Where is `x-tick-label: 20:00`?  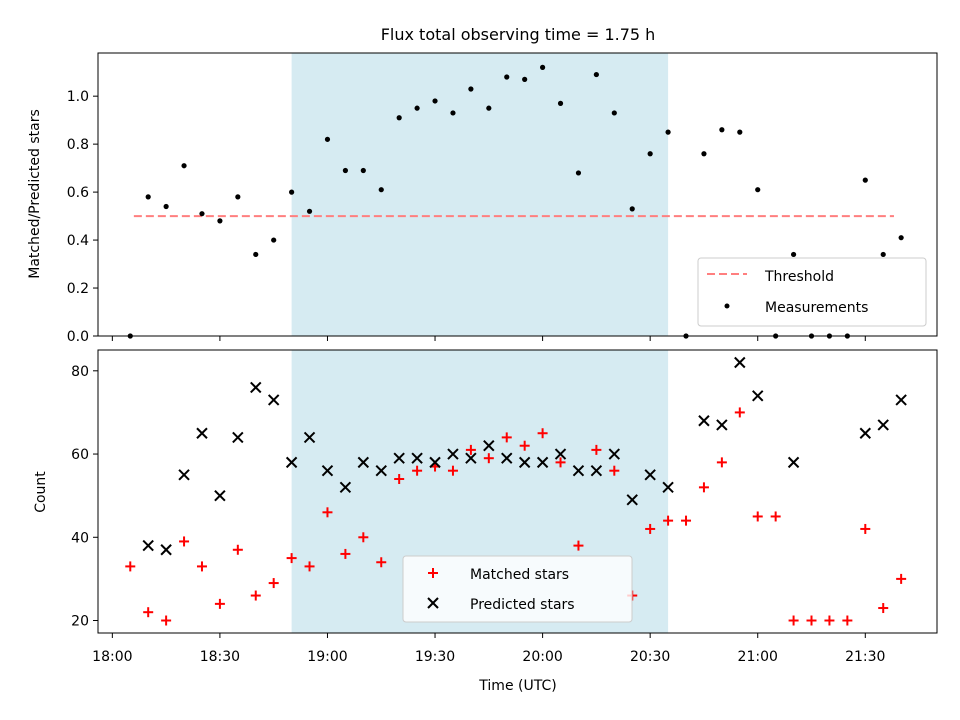
x-tick-label: 20:00 is located at coordinates (542, 657).